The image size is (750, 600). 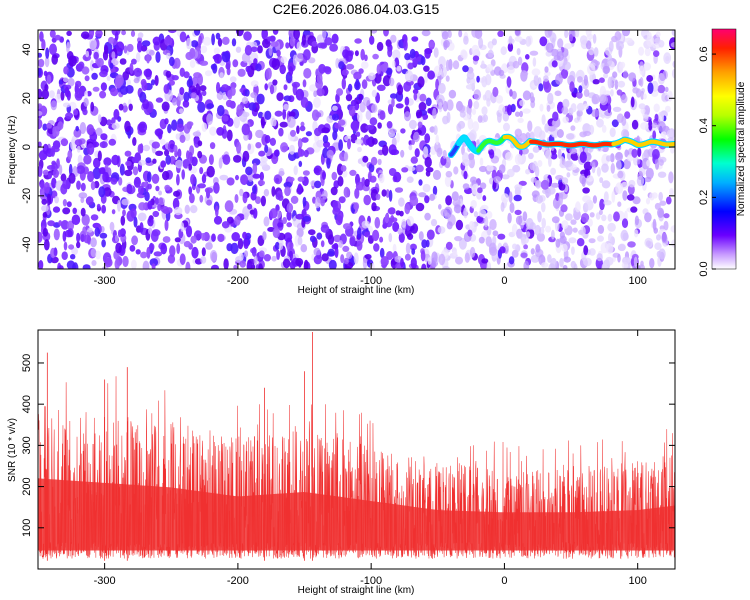 What do you see at coordinates (12, 150) in the screenshot?
I see `spectrogram-ylabel: Frequency (Hz)` at bounding box center [12, 150].